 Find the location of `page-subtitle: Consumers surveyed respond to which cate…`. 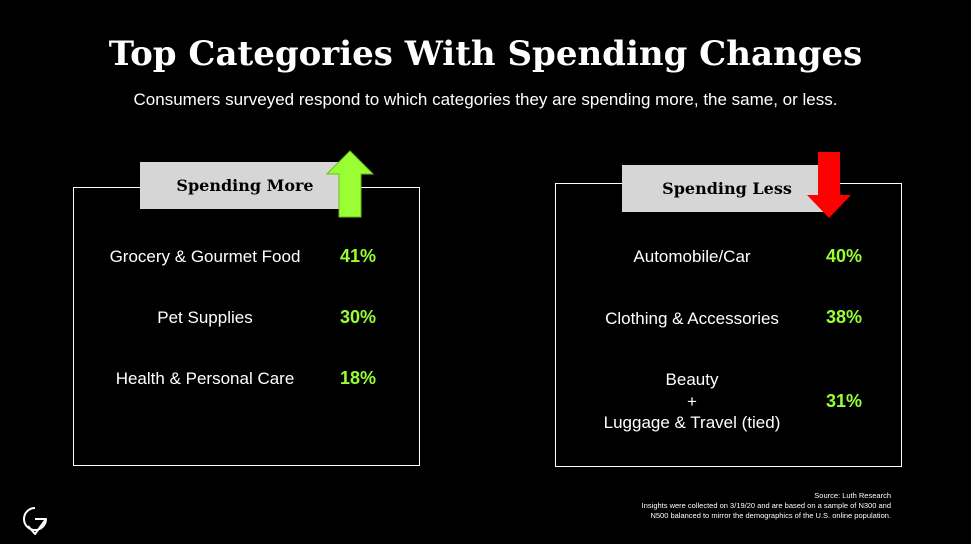

page-subtitle: Consumers surveyed respond to which cate… is located at coordinates (485, 99).